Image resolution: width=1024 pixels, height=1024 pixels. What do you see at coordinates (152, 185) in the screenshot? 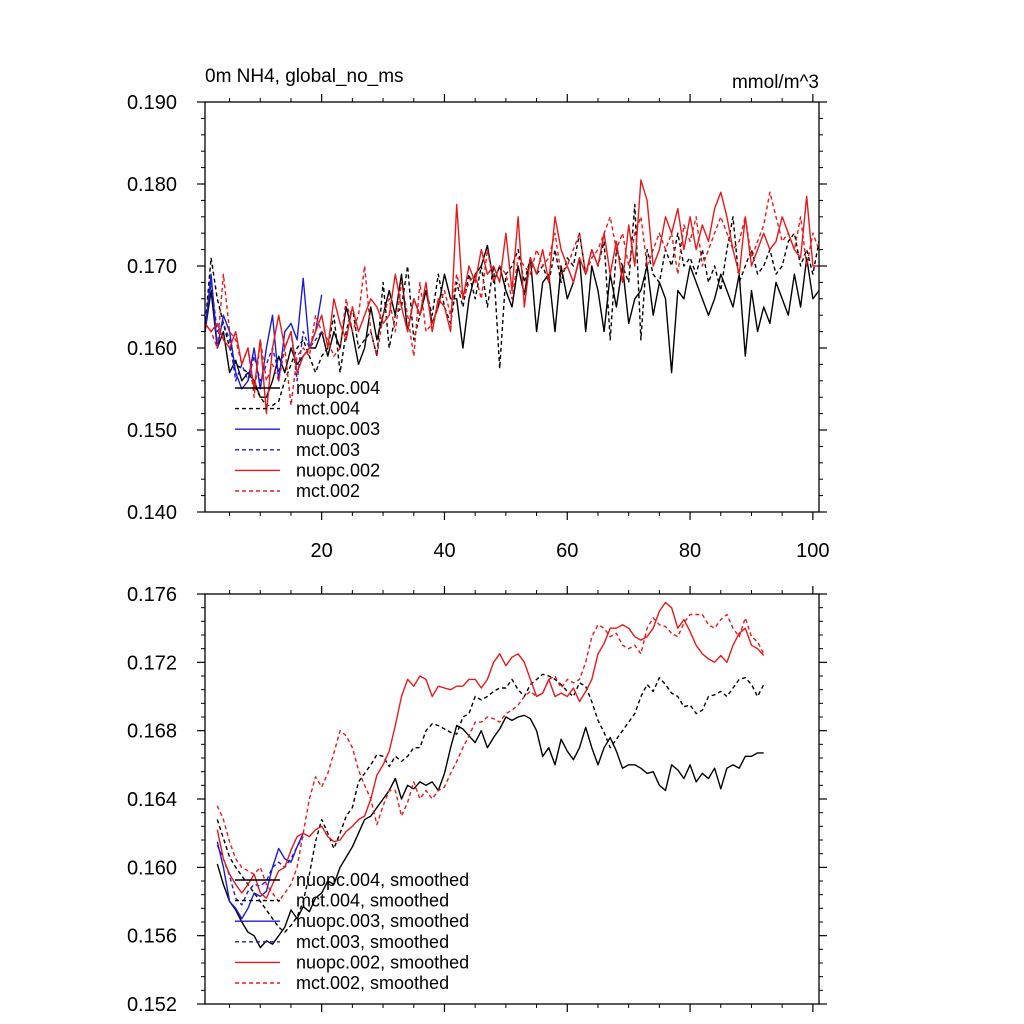
I see `top-ytick-label: 0.180` at bounding box center [152, 185].